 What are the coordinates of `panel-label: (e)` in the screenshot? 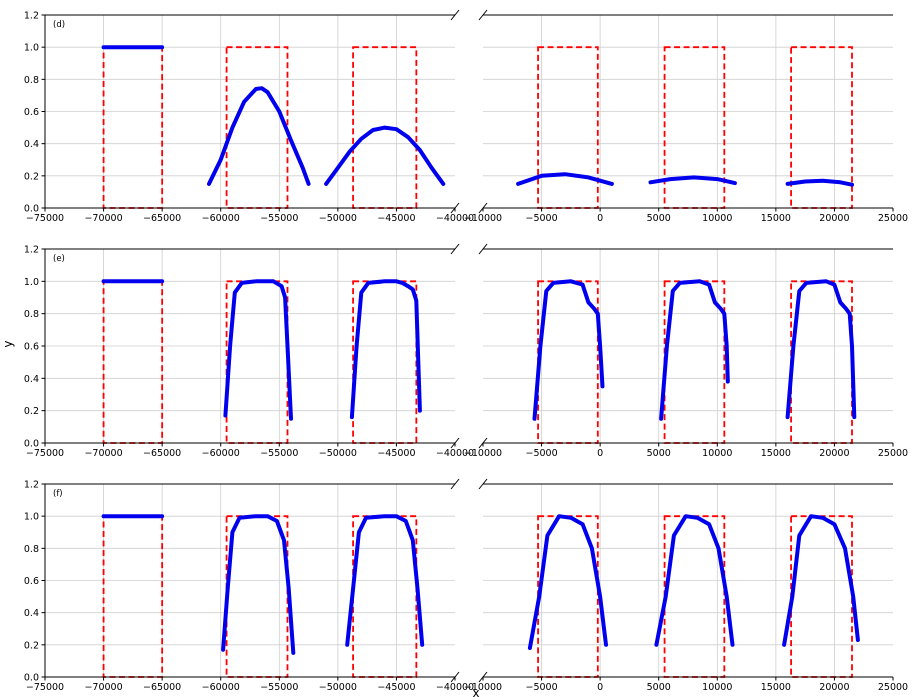 It's located at (59, 259).